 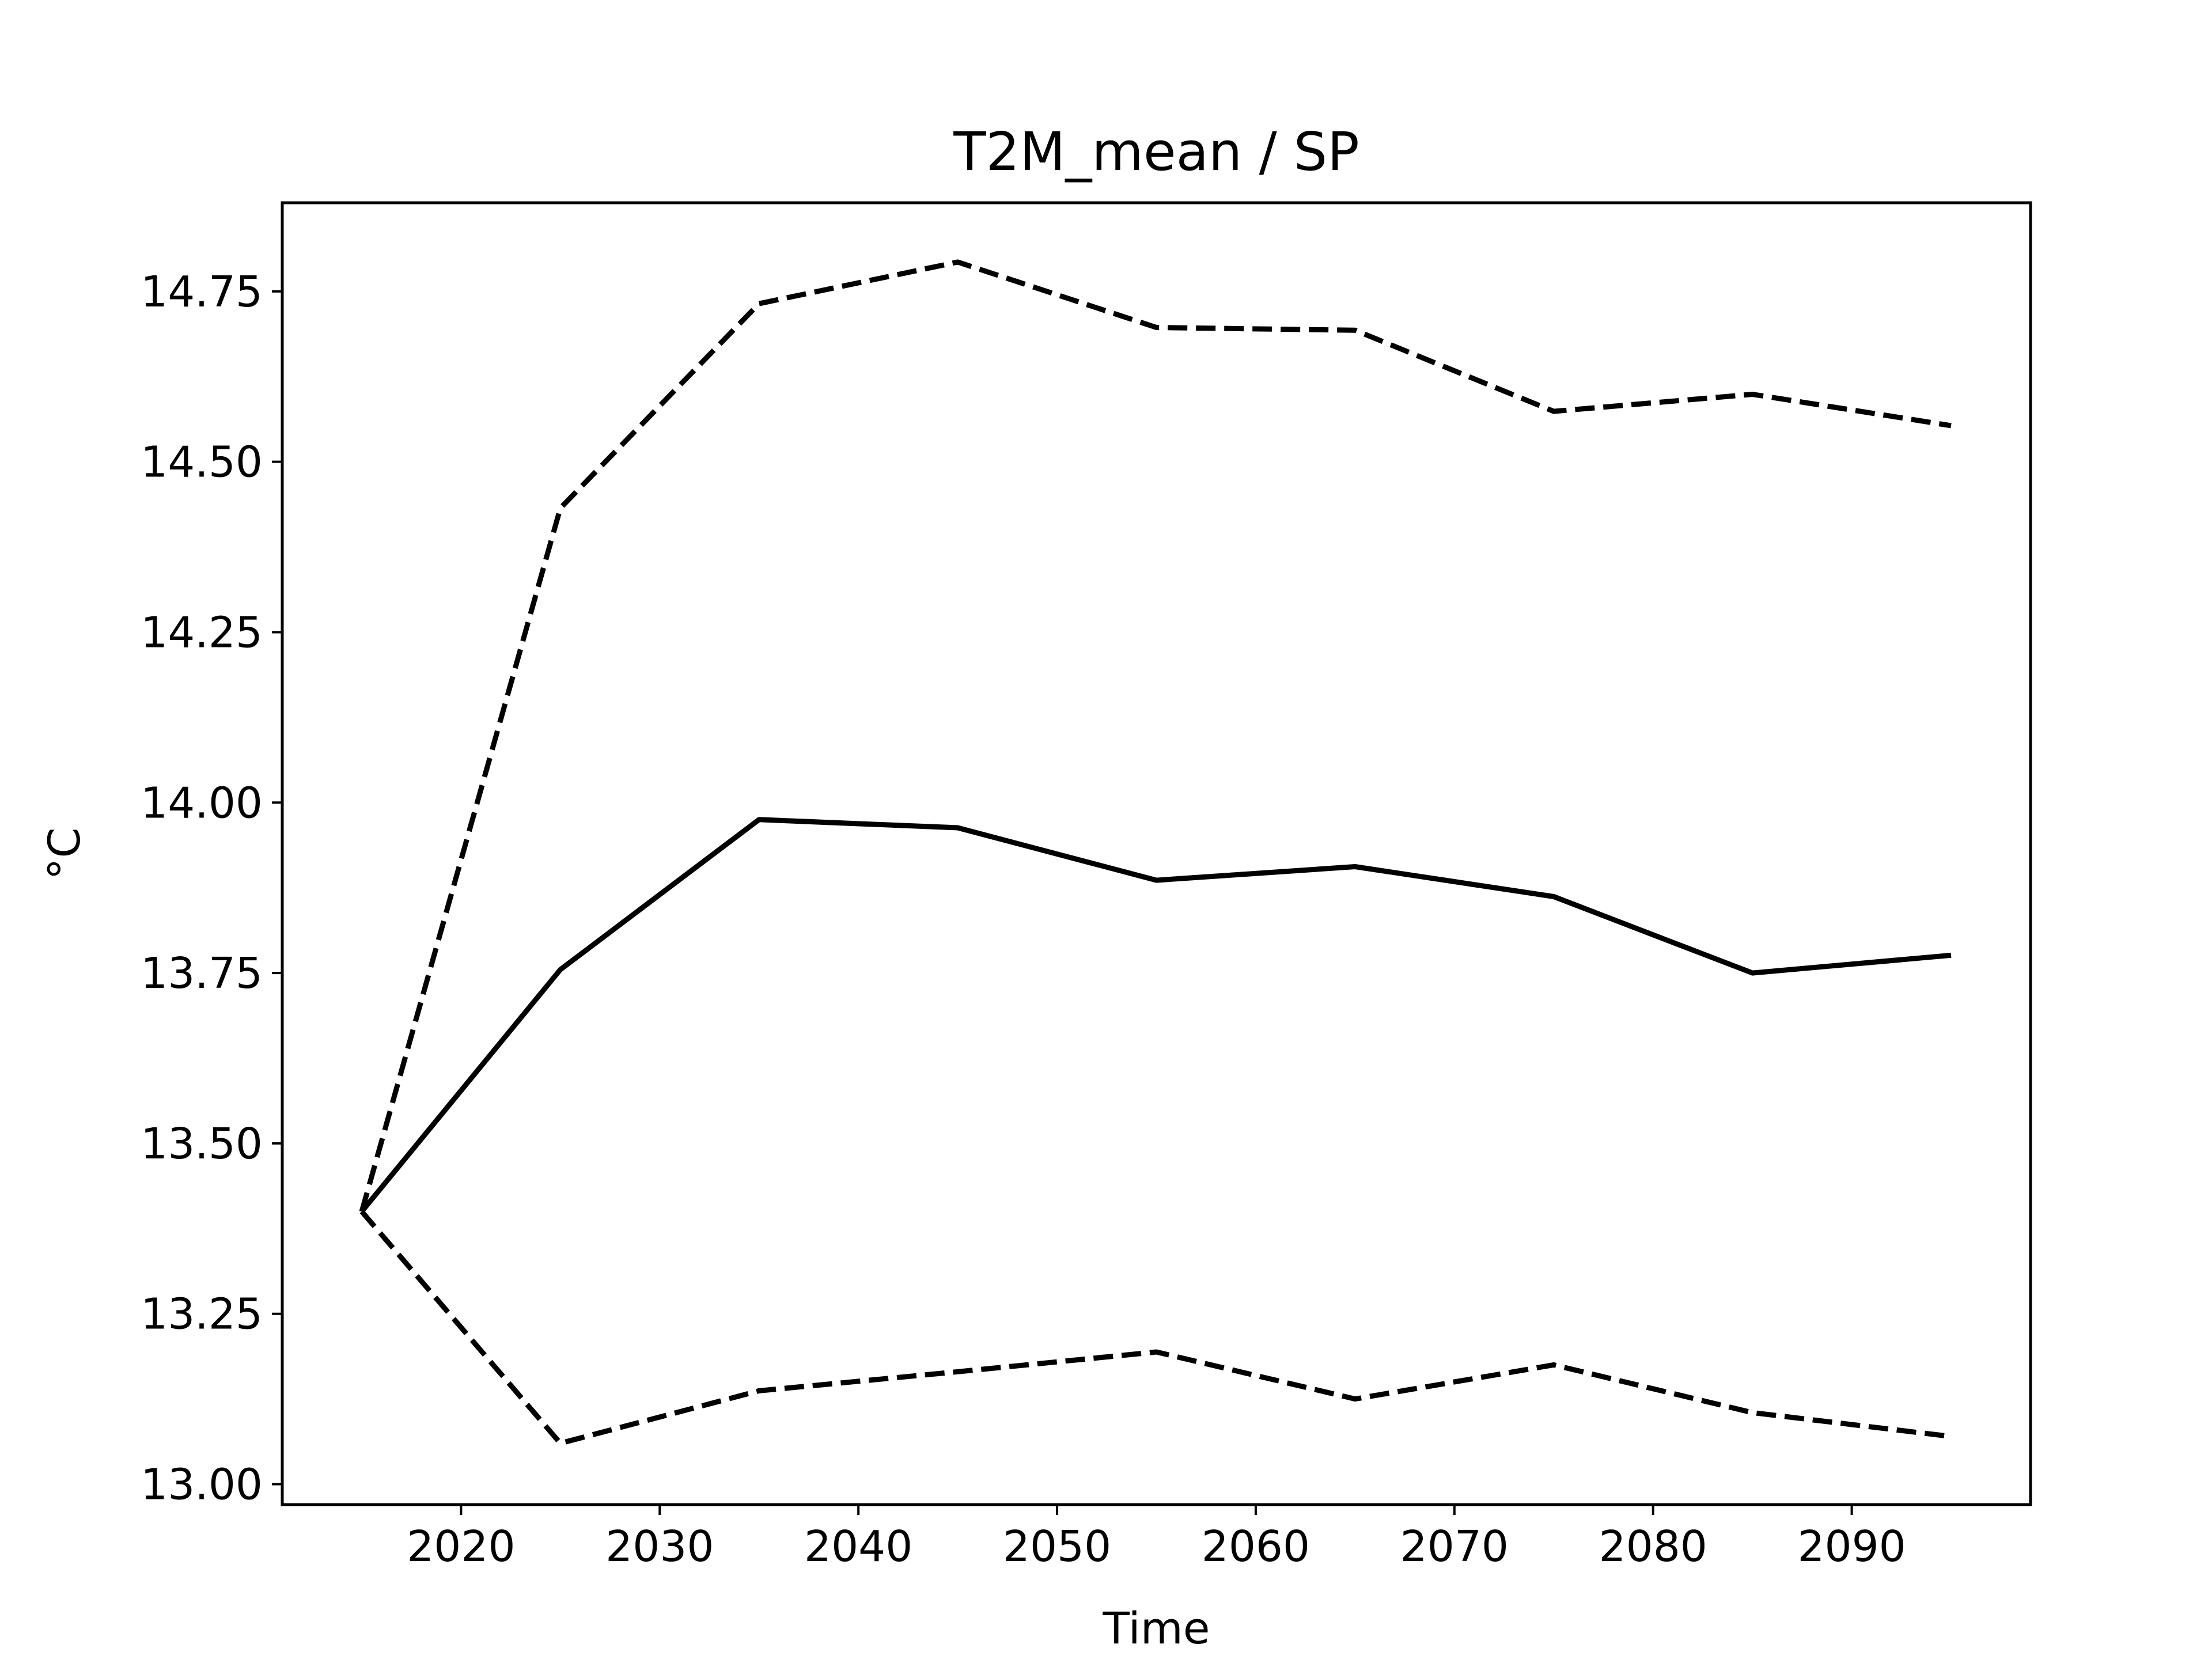 What do you see at coordinates (1454, 1546) in the screenshot?
I see `x-tick-label: 2070` at bounding box center [1454, 1546].